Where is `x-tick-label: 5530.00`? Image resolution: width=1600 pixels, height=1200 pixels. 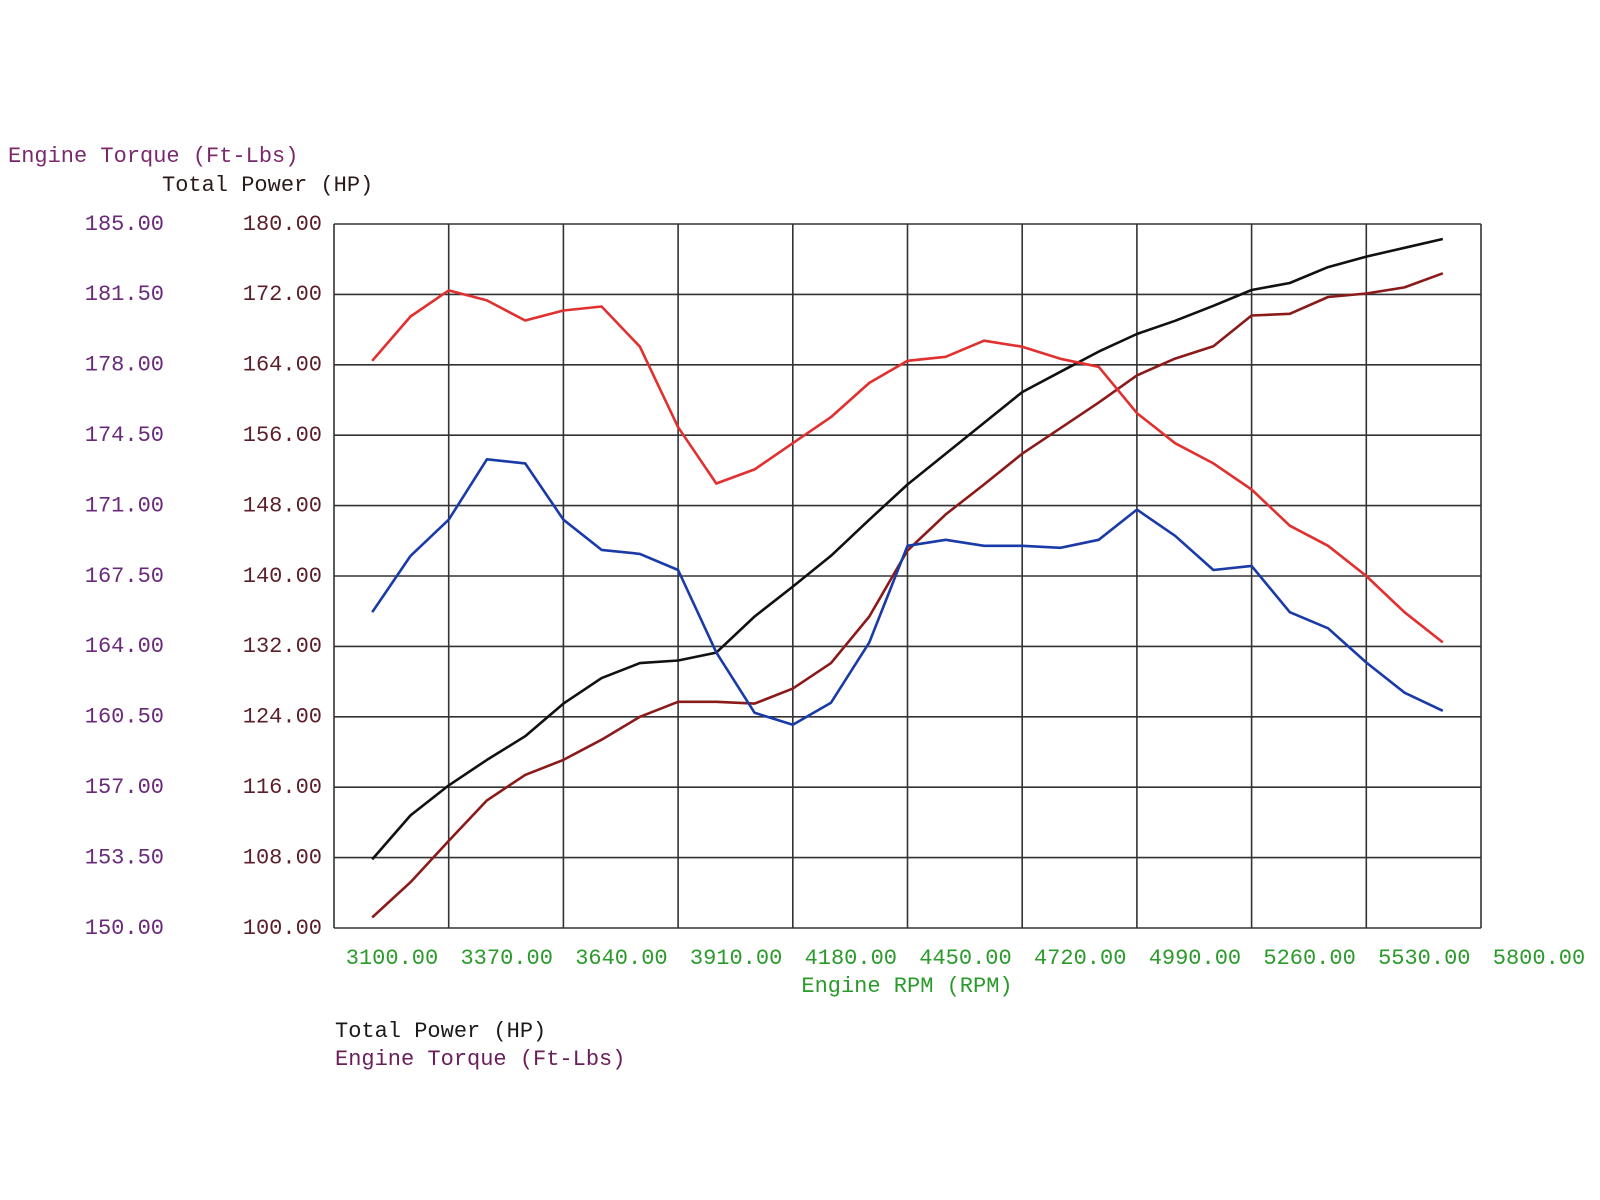
x-tick-label: 5530.00 is located at coordinates (1424, 958).